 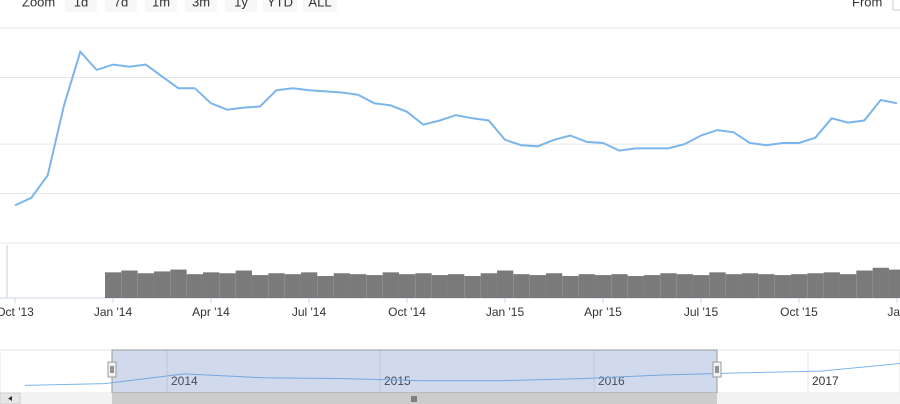 I want to click on zoom-button: YTD, so click(x=280, y=6).